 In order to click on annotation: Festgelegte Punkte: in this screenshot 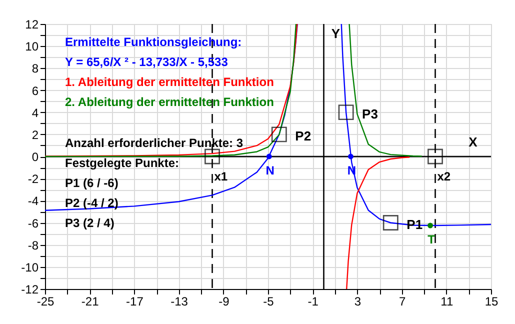, I will do `click(122, 163)`.